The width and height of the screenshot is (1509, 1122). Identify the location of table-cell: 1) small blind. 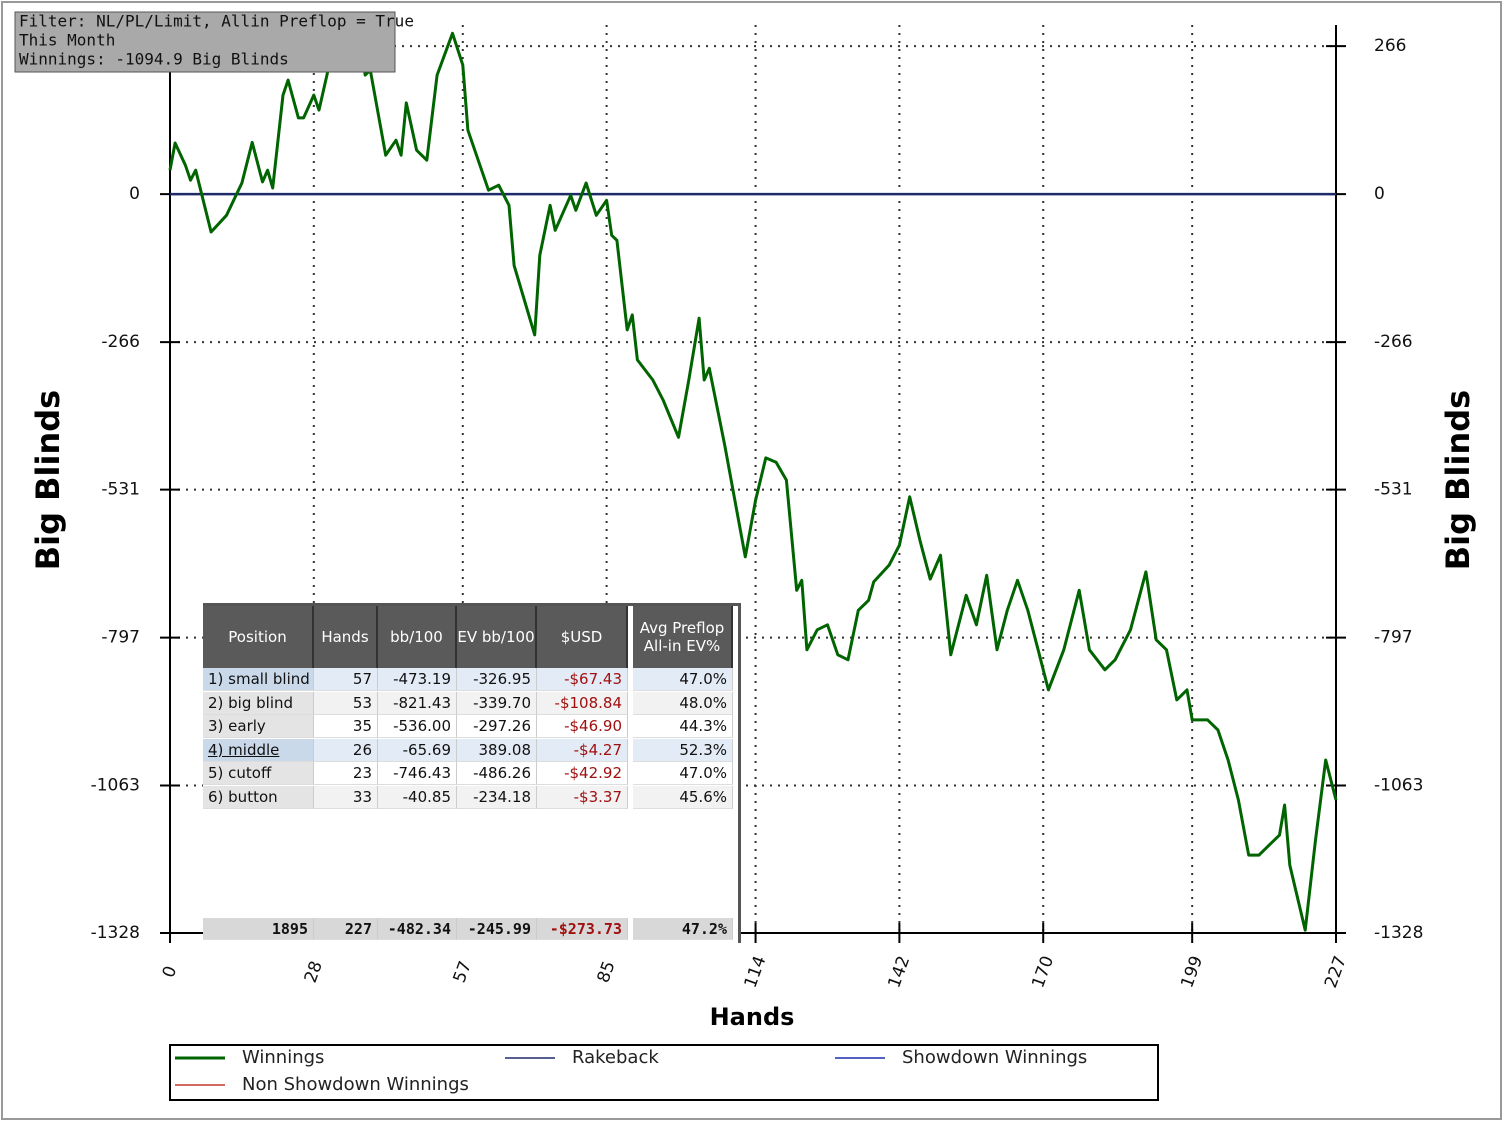
(258, 679).